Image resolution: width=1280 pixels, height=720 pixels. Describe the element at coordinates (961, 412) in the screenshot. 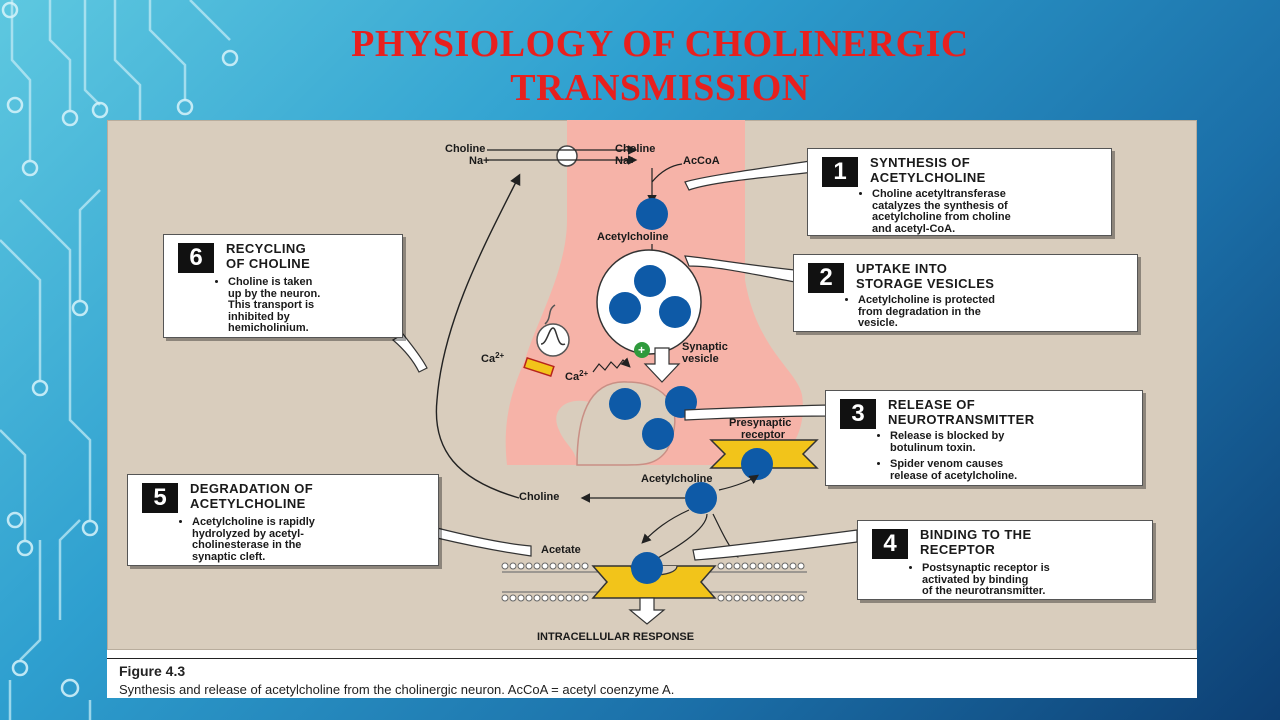

I see `step-heading: RELEASE OF NEUROTRANSMITTER` at that location.